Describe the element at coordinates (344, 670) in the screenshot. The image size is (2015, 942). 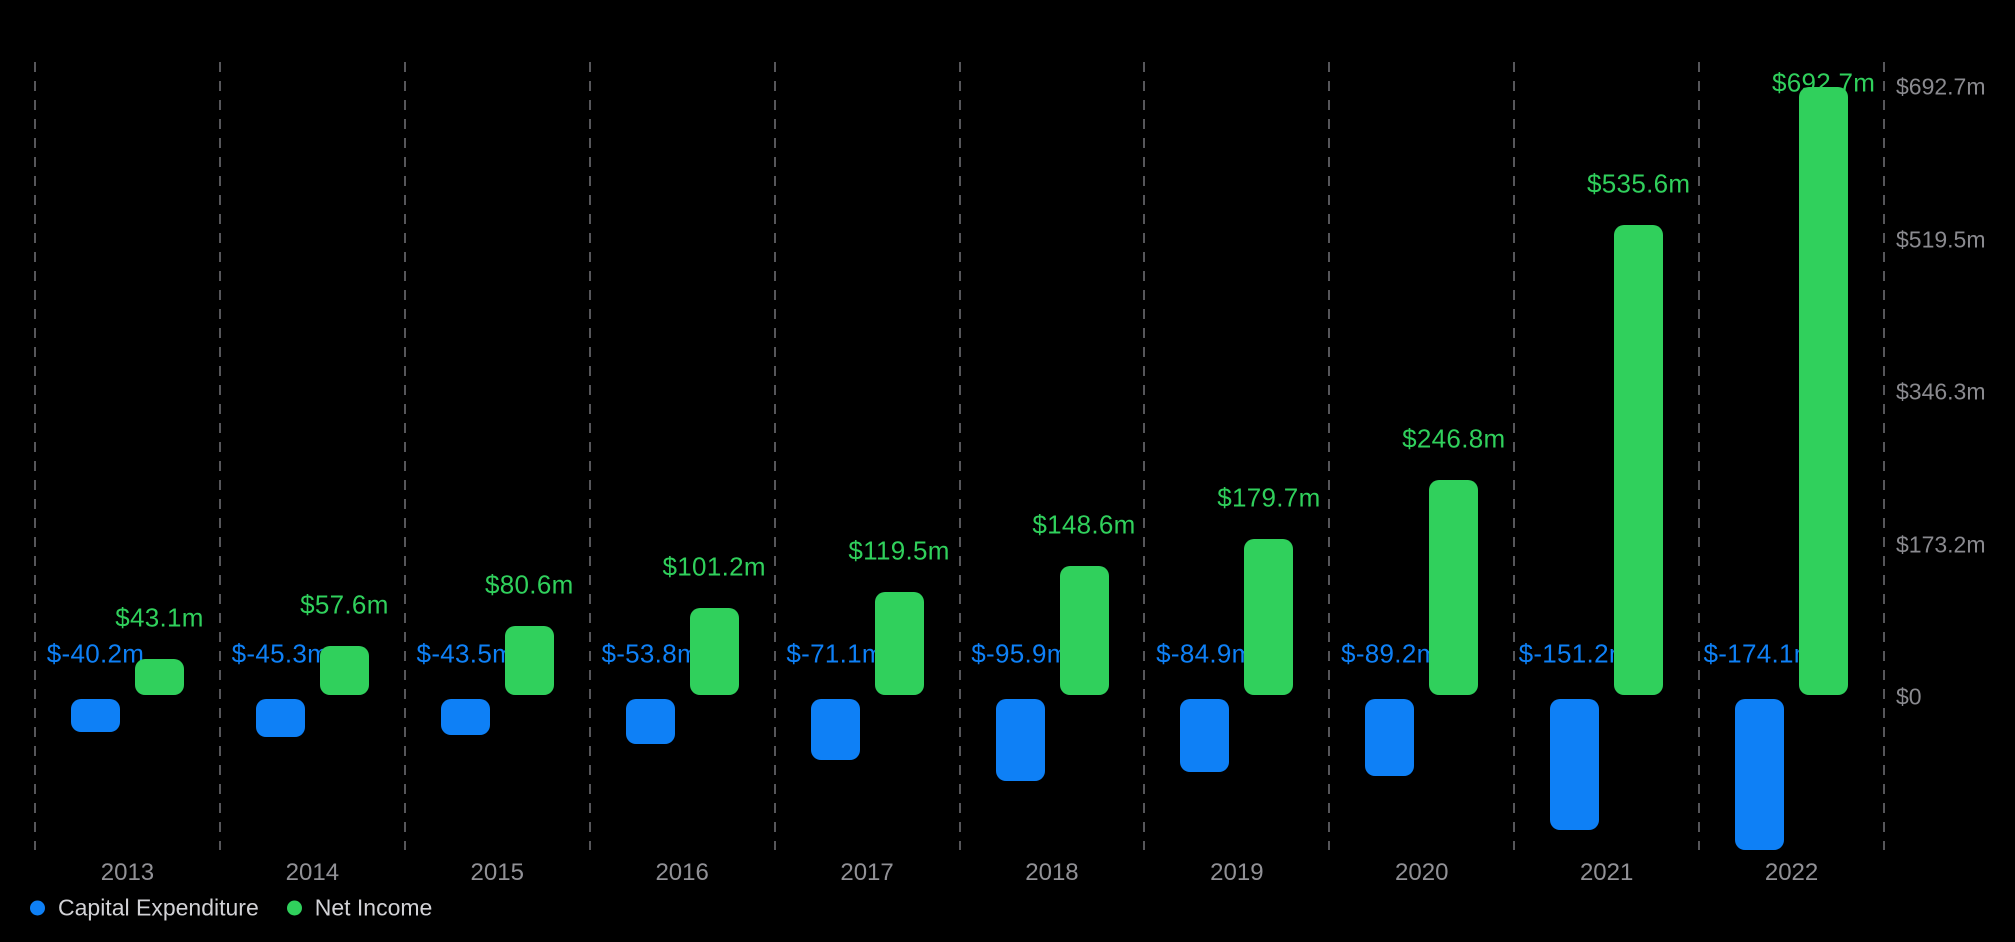
I see `bar-net-income-2014` at that location.